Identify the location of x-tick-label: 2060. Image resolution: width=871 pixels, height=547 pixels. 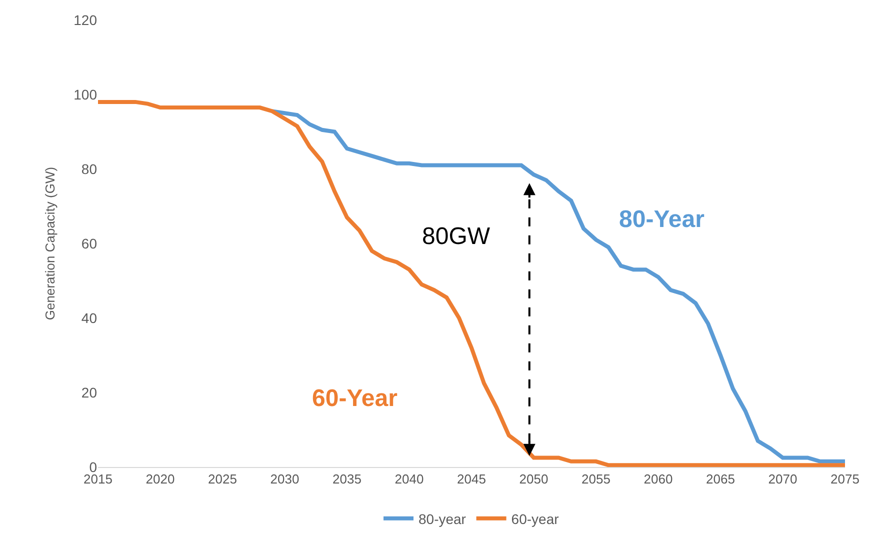
(658, 479).